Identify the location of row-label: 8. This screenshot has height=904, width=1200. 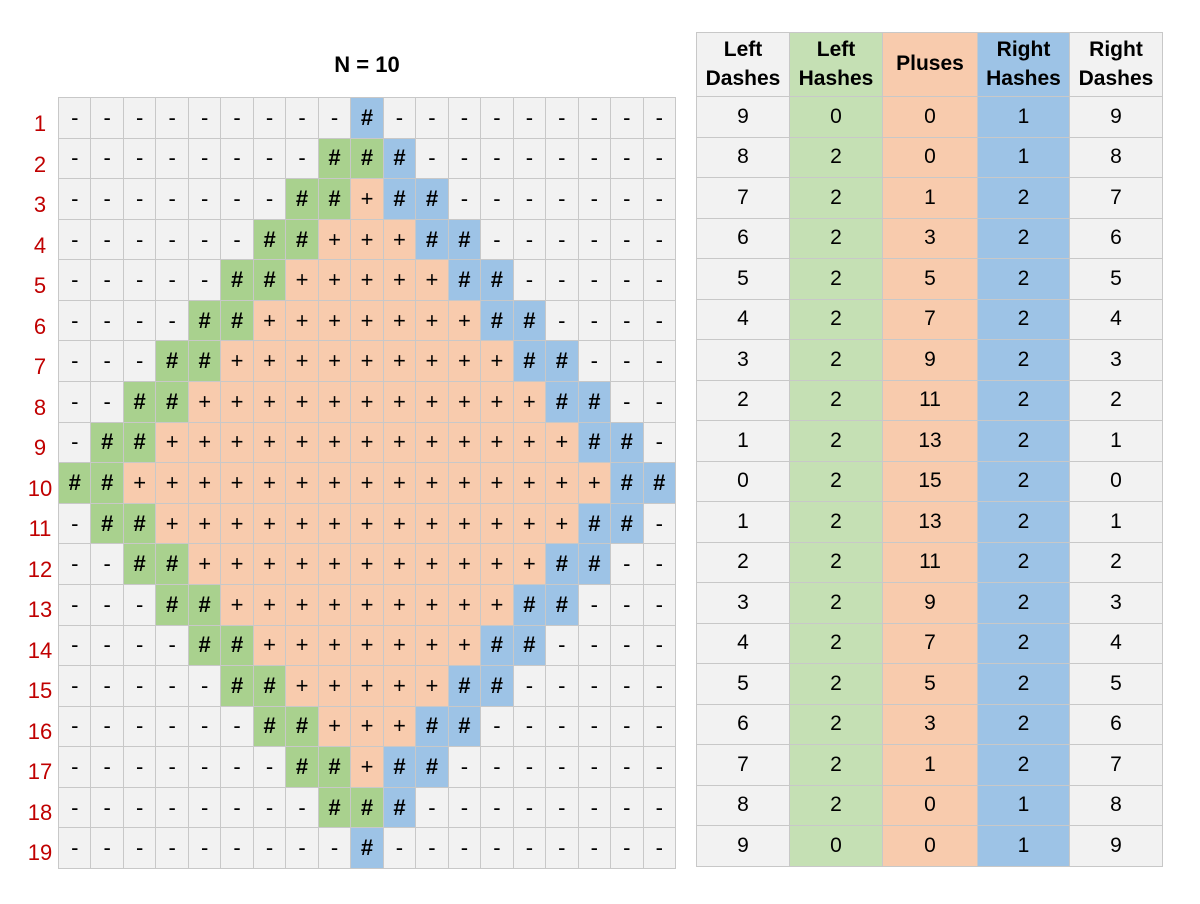
(40, 407).